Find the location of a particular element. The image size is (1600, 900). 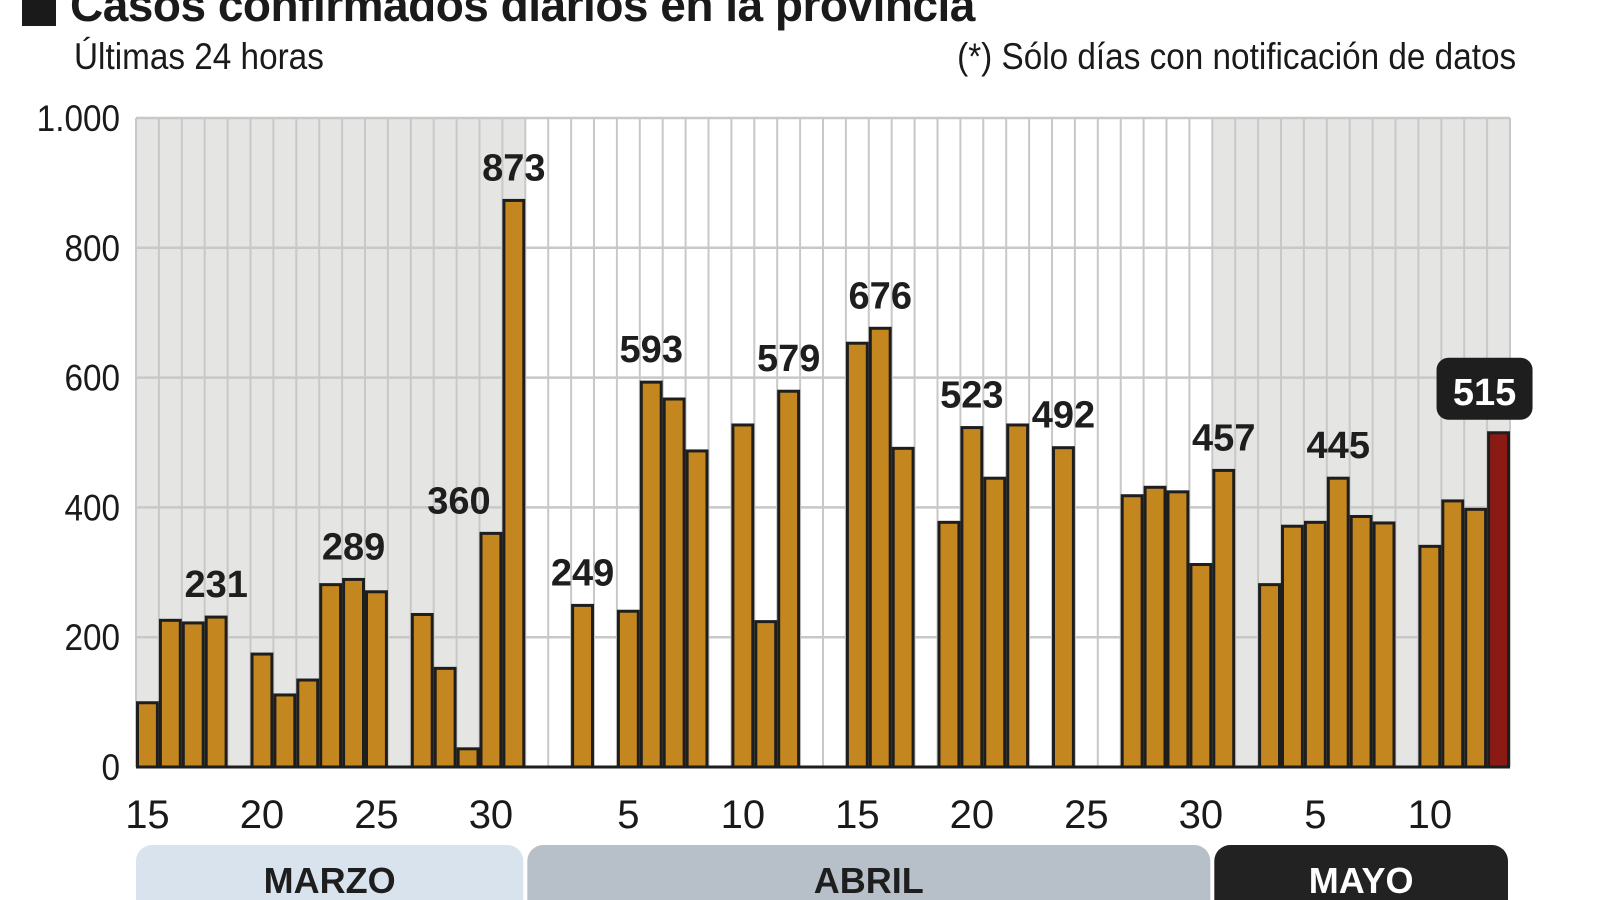

y-tick-label: 0 is located at coordinates (110, 767).